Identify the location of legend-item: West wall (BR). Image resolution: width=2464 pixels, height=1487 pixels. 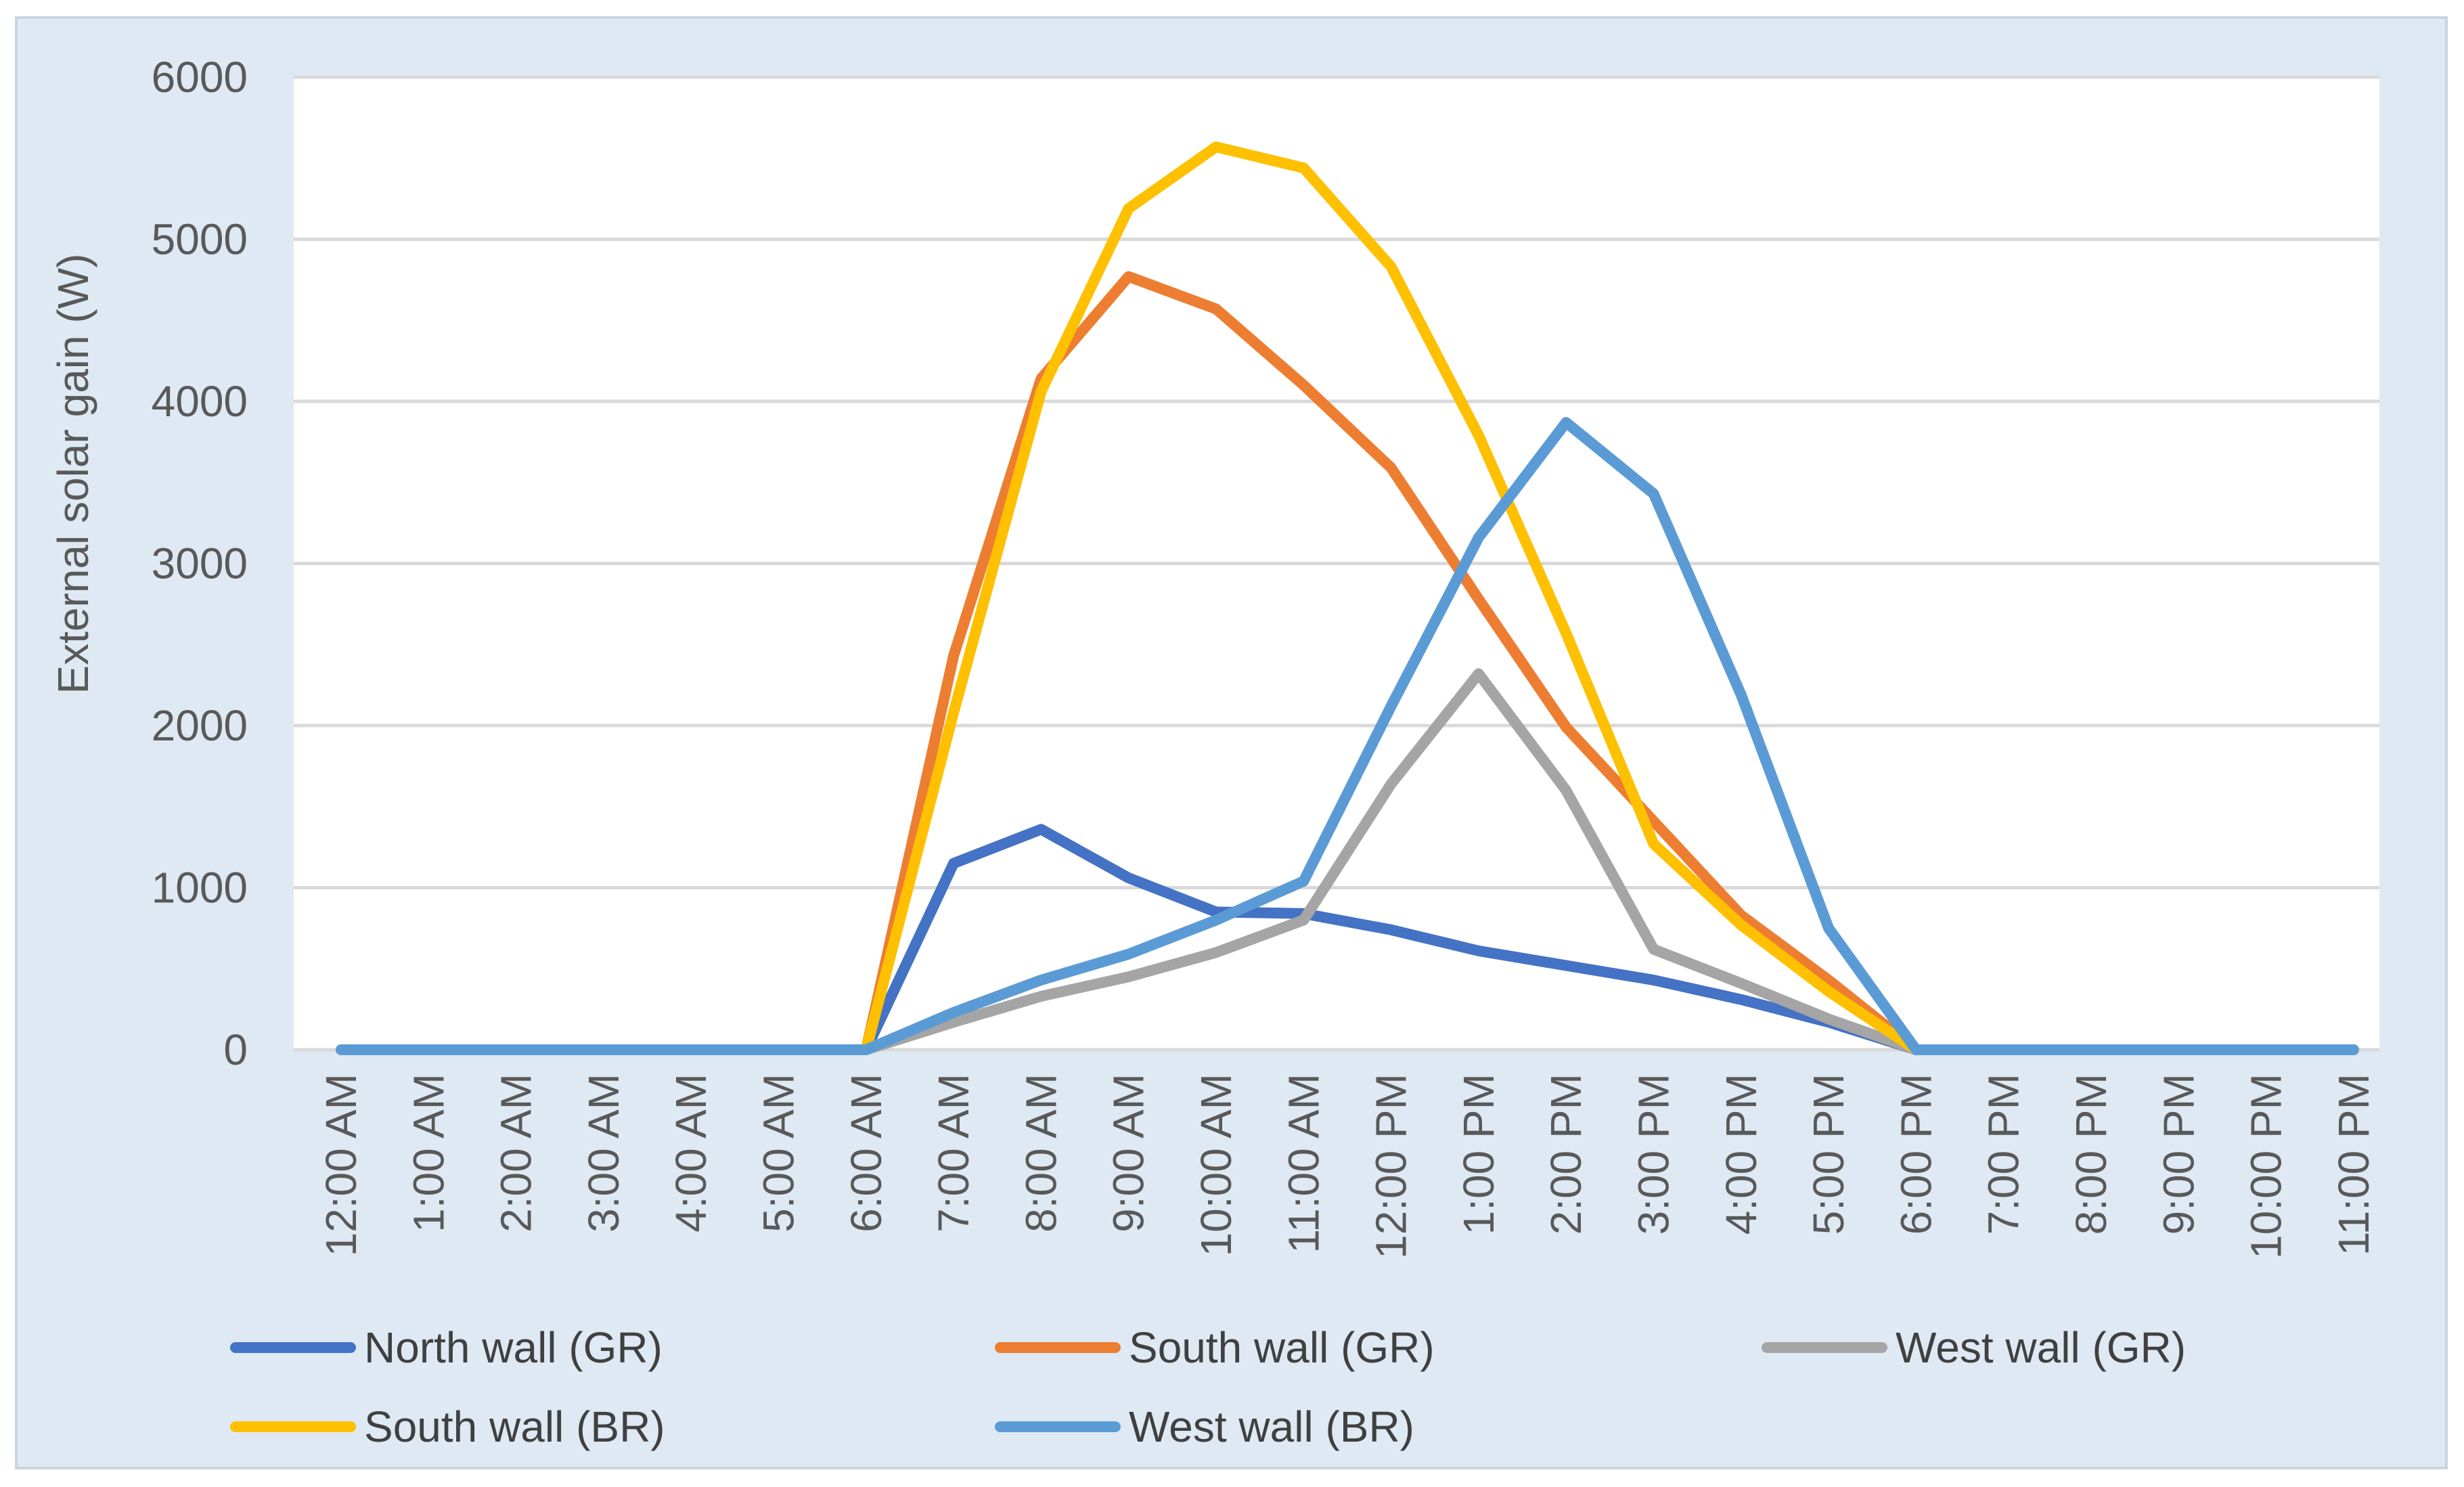
(1204, 1427).